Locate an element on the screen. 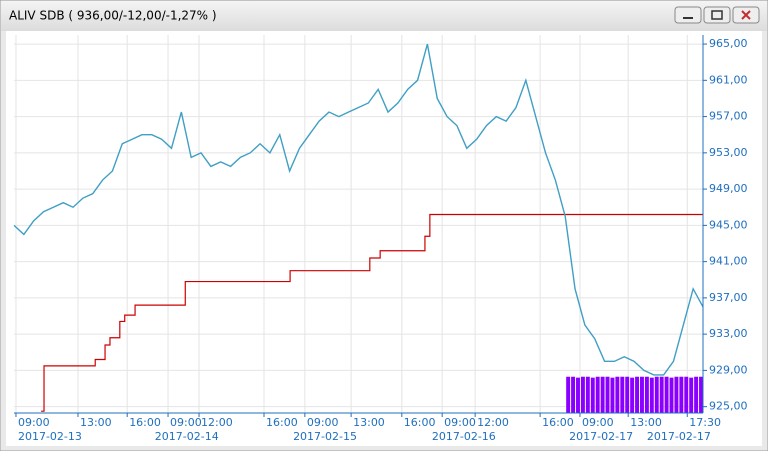 The height and width of the screenshot is (451, 768). window-title: ALIV SDB ( 936,00/-12,00/-1,27% ) is located at coordinates (113, 16).